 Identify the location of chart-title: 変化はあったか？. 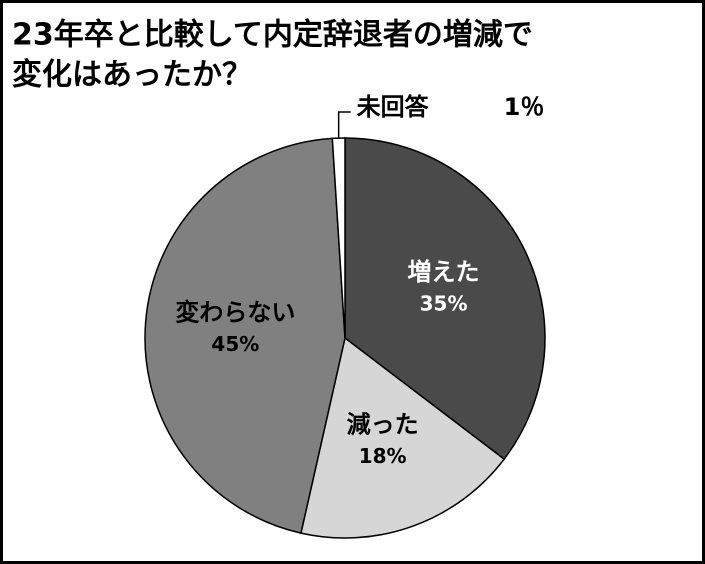
(132, 75).